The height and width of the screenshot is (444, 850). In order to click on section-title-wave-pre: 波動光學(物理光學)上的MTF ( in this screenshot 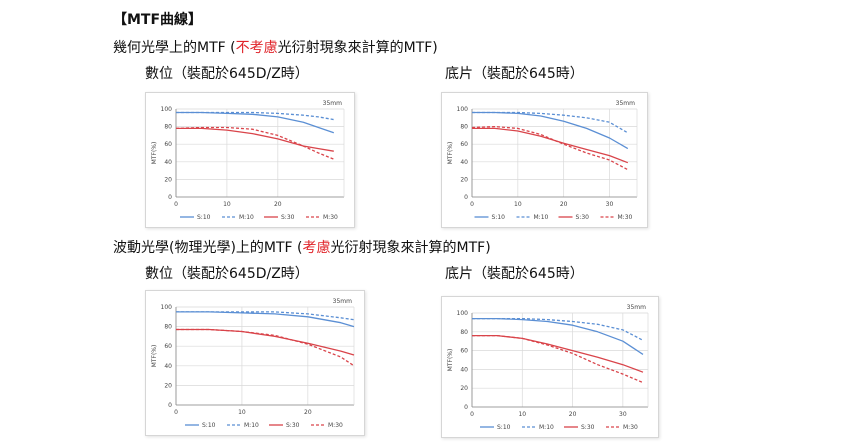, I will do `click(208, 248)`.